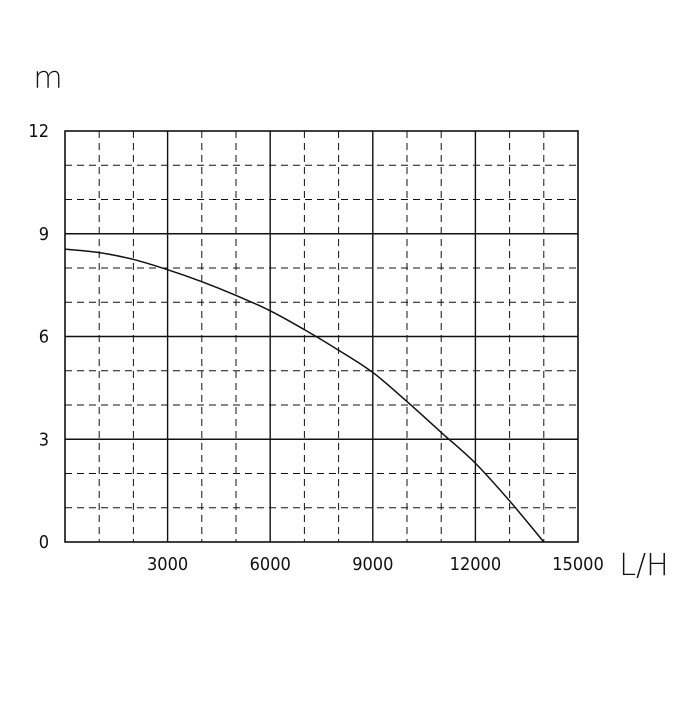 This screenshot has height=704, width=700. What do you see at coordinates (44, 234) in the screenshot?
I see `y-tick-label: 9` at bounding box center [44, 234].